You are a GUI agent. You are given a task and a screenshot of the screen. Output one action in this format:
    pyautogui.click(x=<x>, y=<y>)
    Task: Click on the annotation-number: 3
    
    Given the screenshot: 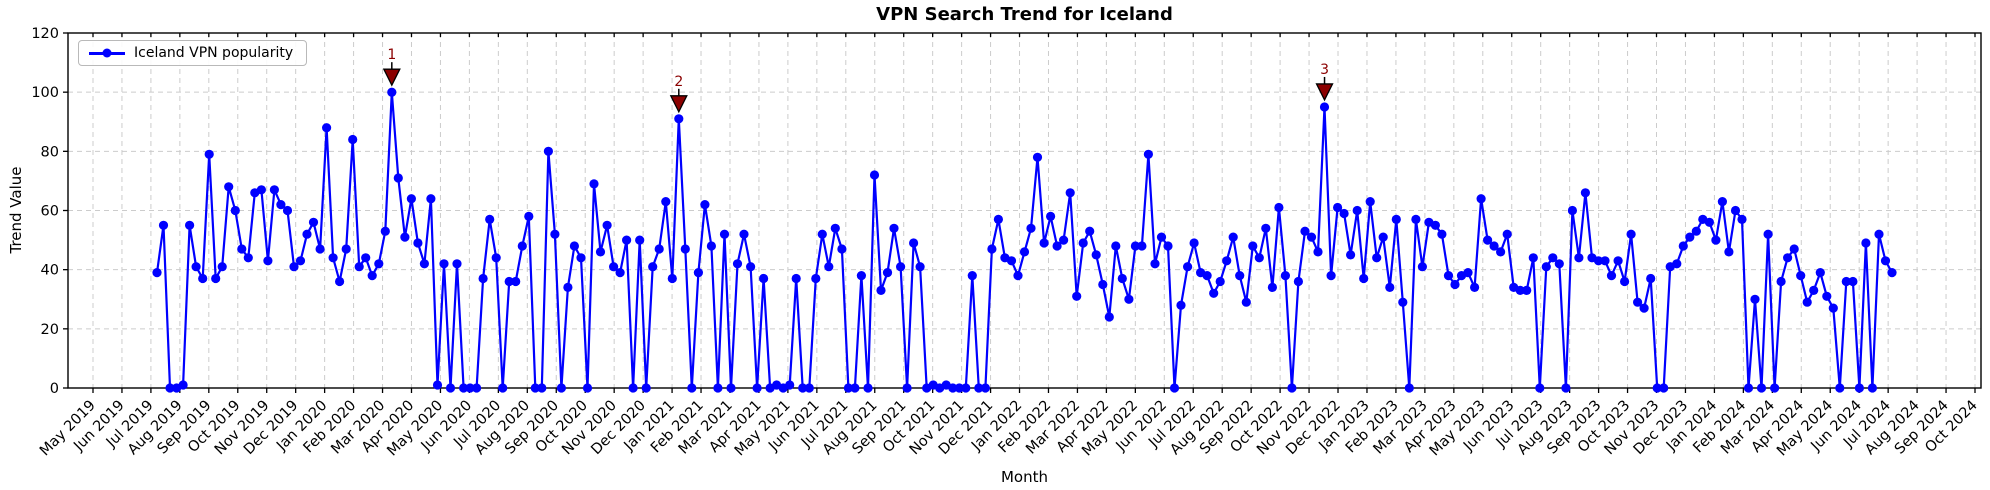 What is the action you would take?
    pyautogui.click(x=1324, y=70)
    